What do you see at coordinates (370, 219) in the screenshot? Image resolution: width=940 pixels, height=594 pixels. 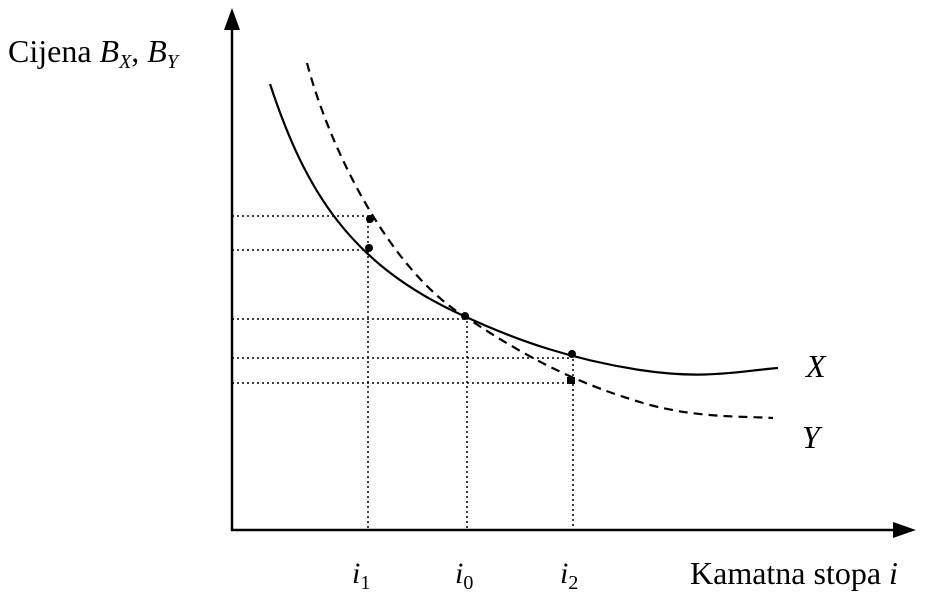 I see `point-y-at-i1` at bounding box center [370, 219].